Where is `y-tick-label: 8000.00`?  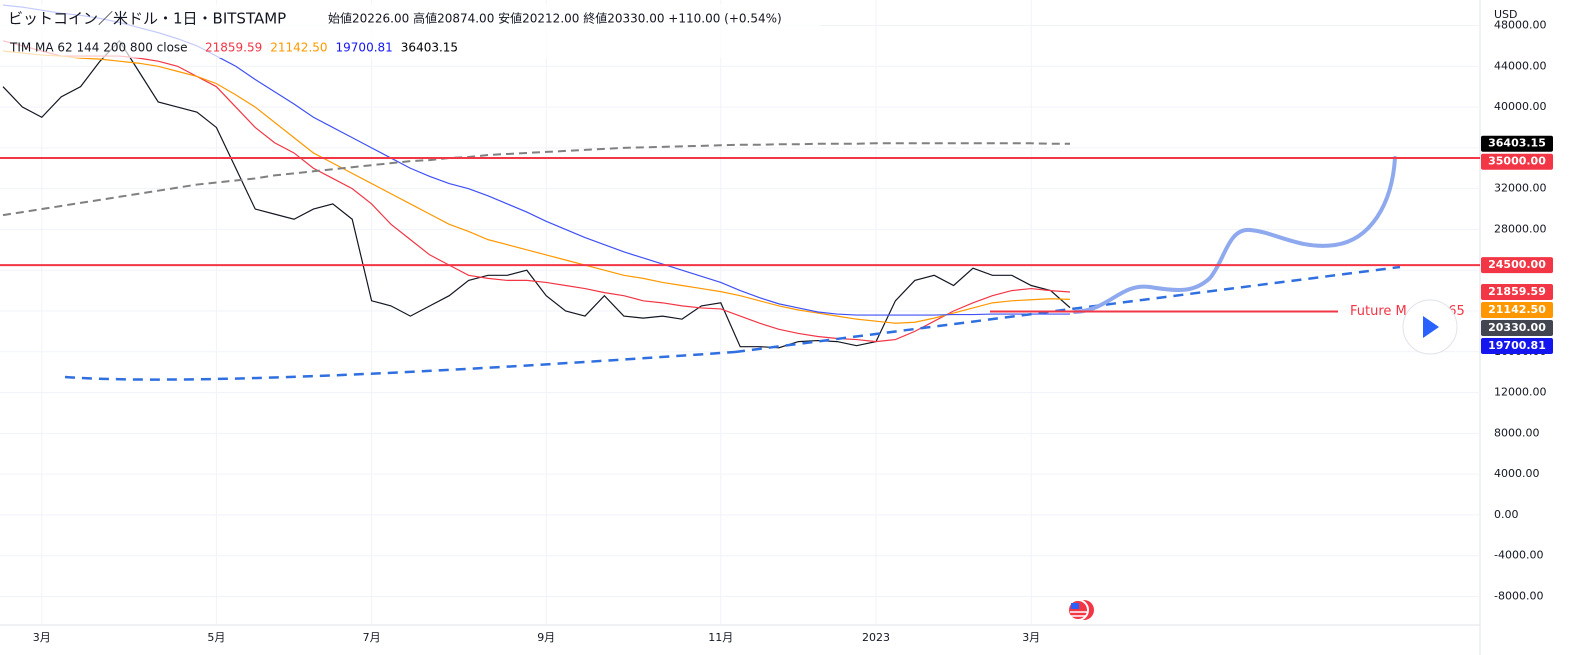
y-tick-label: 8000.00 is located at coordinates (1517, 432).